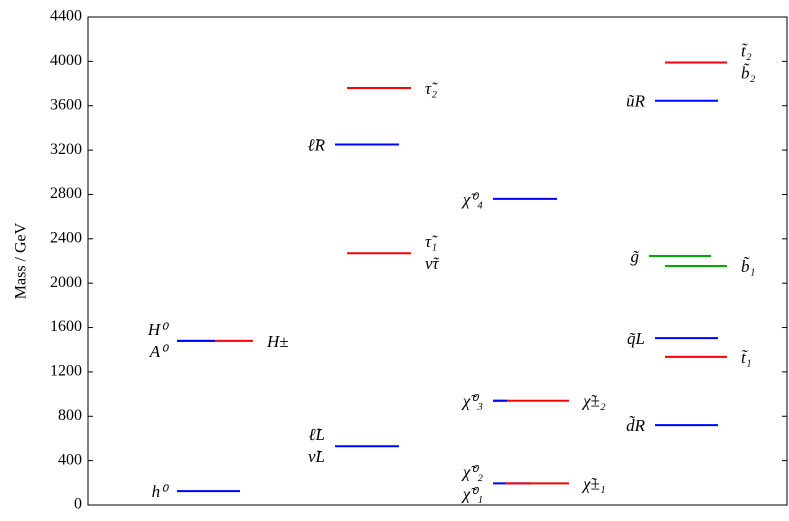  Describe the element at coordinates (66, 237) in the screenshot. I see `y-tick-label: 2400` at that location.